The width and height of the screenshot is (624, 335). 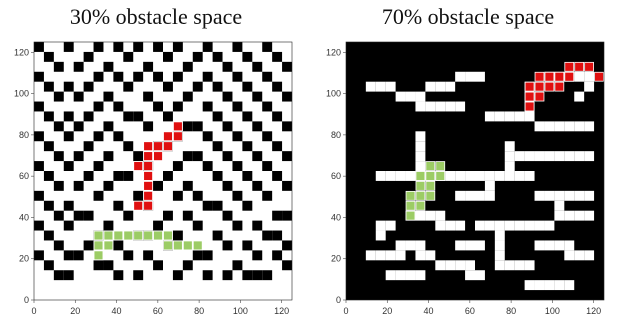 What do you see at coordinates (117, 311) in the screenshot?
I see `x-tick-label: 40` at bounding box center [117, 311].